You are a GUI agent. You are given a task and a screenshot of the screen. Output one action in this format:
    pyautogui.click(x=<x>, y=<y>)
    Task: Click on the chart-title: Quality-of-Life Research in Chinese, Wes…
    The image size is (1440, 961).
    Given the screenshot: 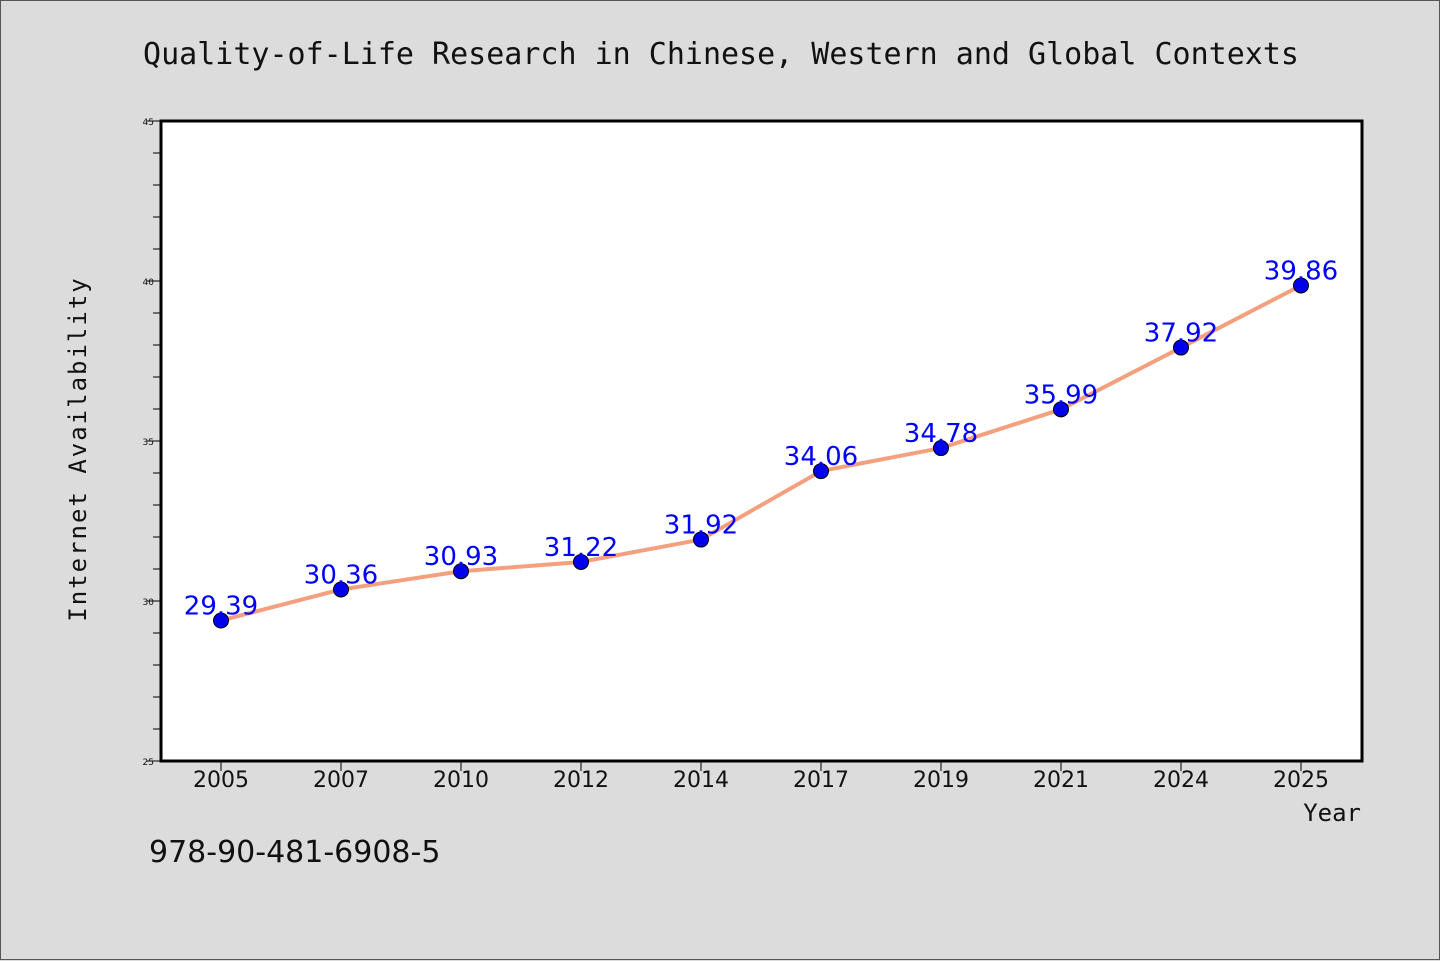 What is the action you would take?
    pyautogui.click(x=721, y=54)
    